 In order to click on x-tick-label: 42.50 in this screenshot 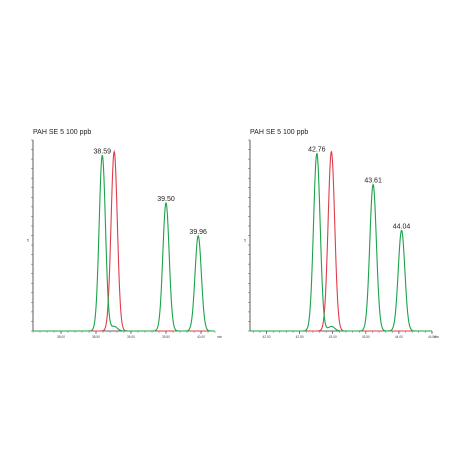, I will do `click(300, 337)`.